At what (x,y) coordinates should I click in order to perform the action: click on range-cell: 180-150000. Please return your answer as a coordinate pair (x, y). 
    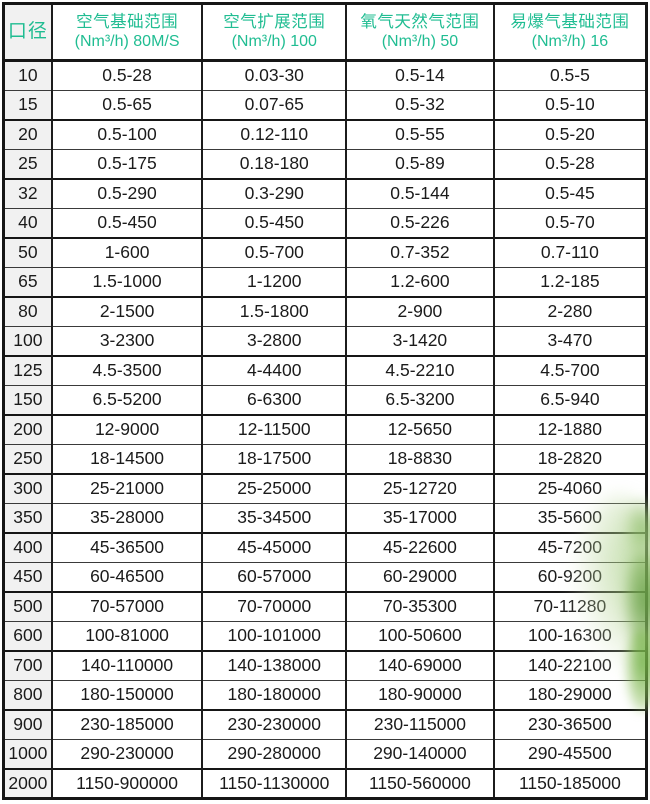
    Looking at the image, I should click on (126, 694).